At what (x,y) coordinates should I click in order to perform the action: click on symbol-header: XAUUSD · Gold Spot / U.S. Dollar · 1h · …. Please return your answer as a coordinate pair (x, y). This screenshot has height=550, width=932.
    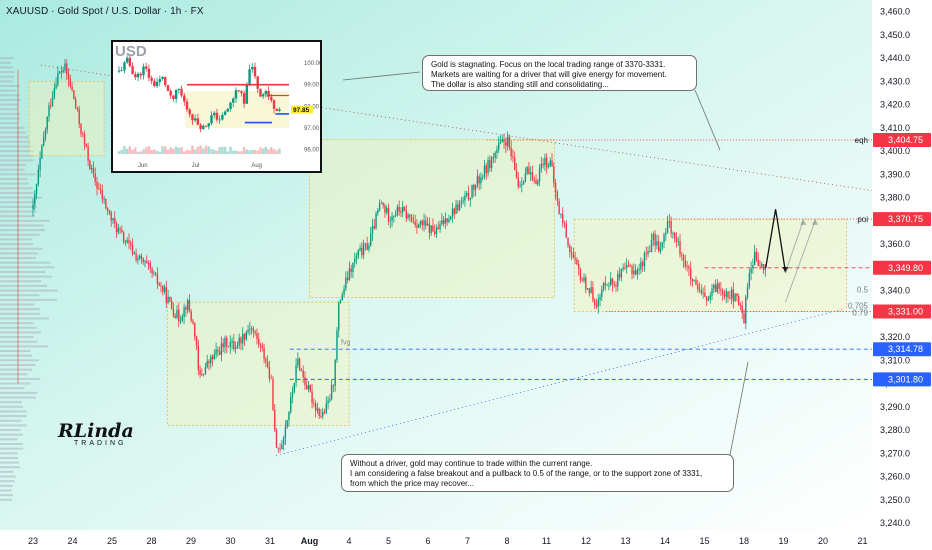
    Looking at the image, I should click on (105, 11).